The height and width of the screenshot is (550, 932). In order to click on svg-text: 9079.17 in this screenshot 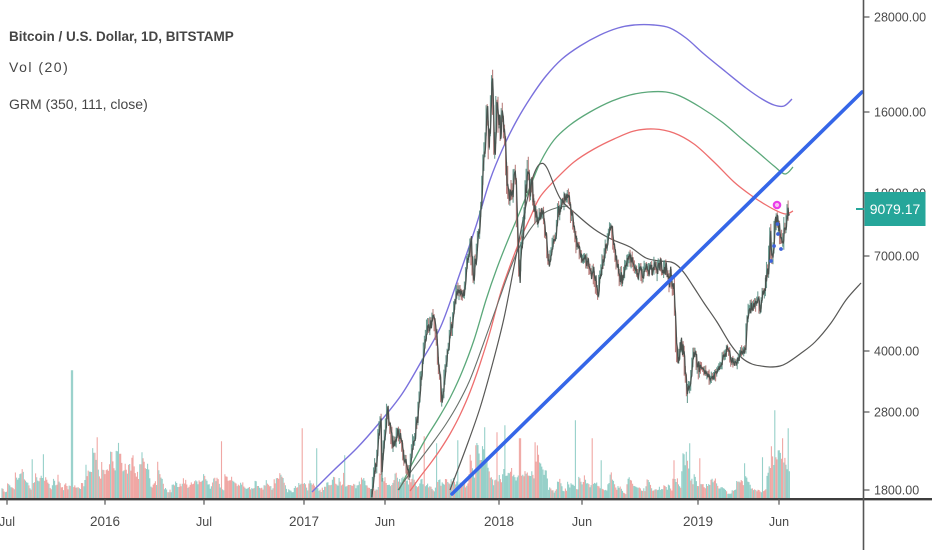, I will do `click(895, 209)`.